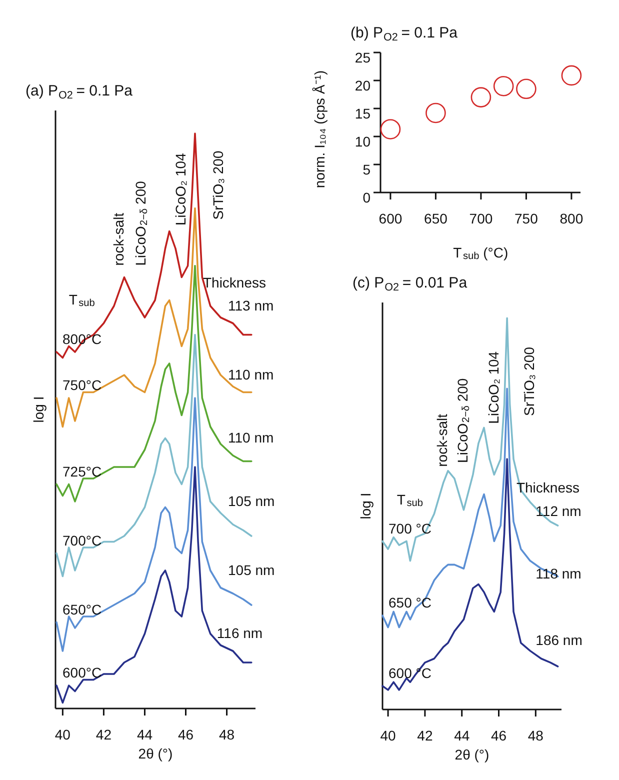  What do you see at coordinates (572, 218) in the screenshot?
I see `x-tick-label: 800` at bounding box center [572, 218].